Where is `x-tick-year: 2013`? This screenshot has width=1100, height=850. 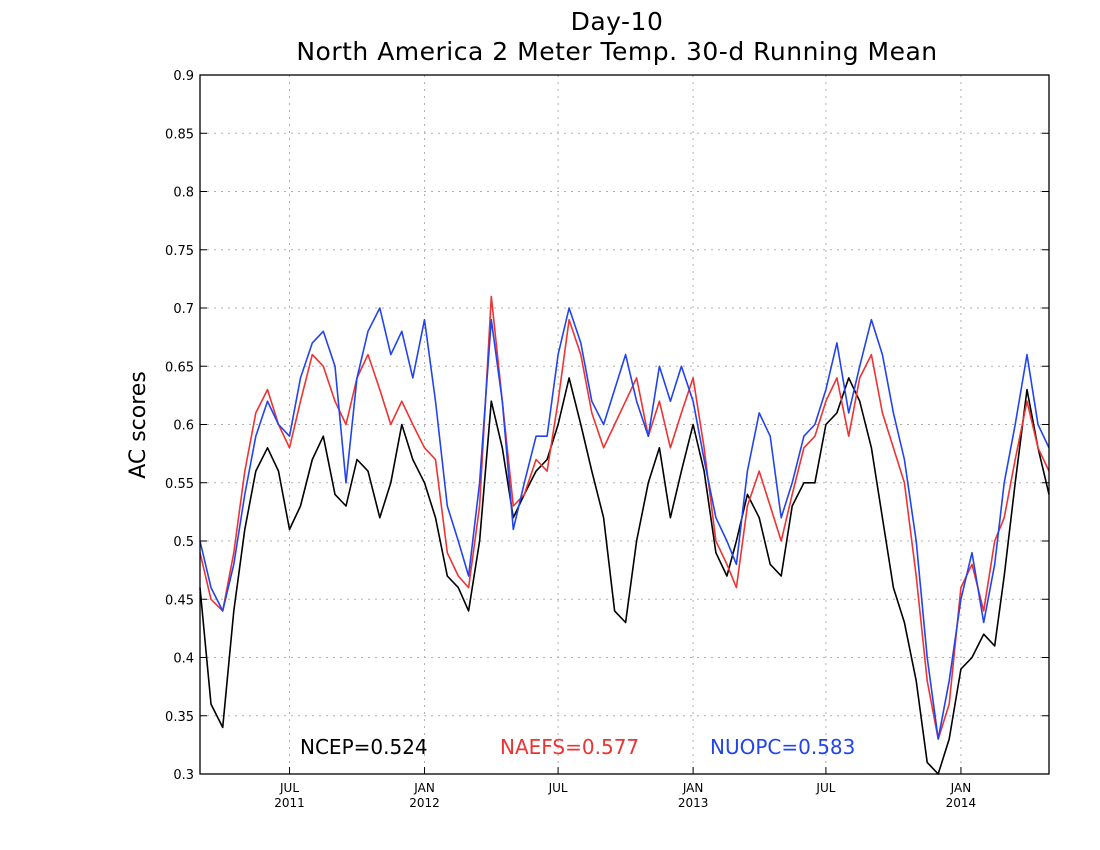 x-tick-year: 2013 is located at coordinates (693, 803).